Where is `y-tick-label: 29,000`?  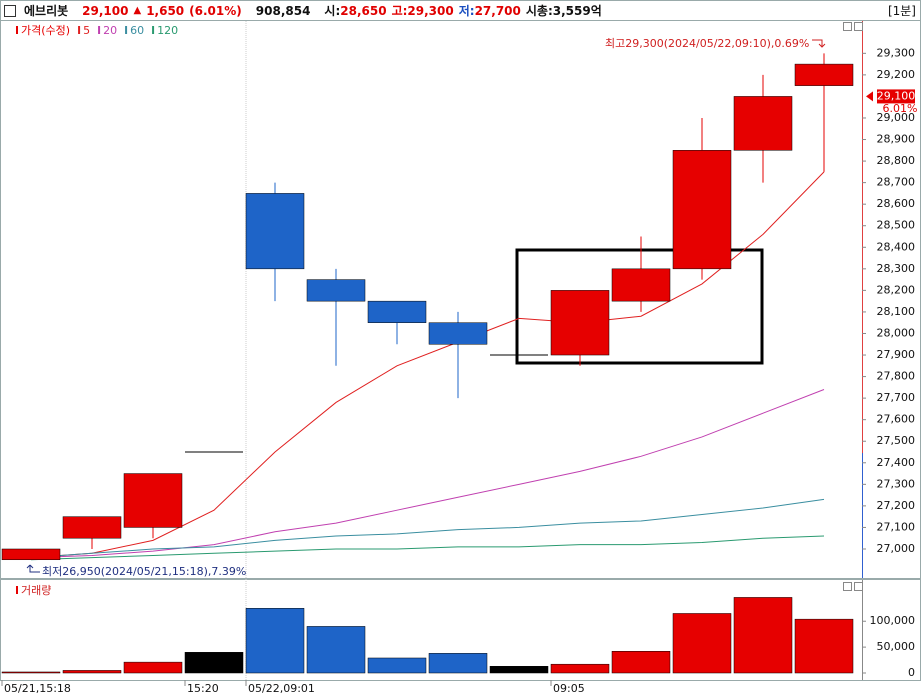 y-tick-label: 29,000 is located at coordinates (896, 117).